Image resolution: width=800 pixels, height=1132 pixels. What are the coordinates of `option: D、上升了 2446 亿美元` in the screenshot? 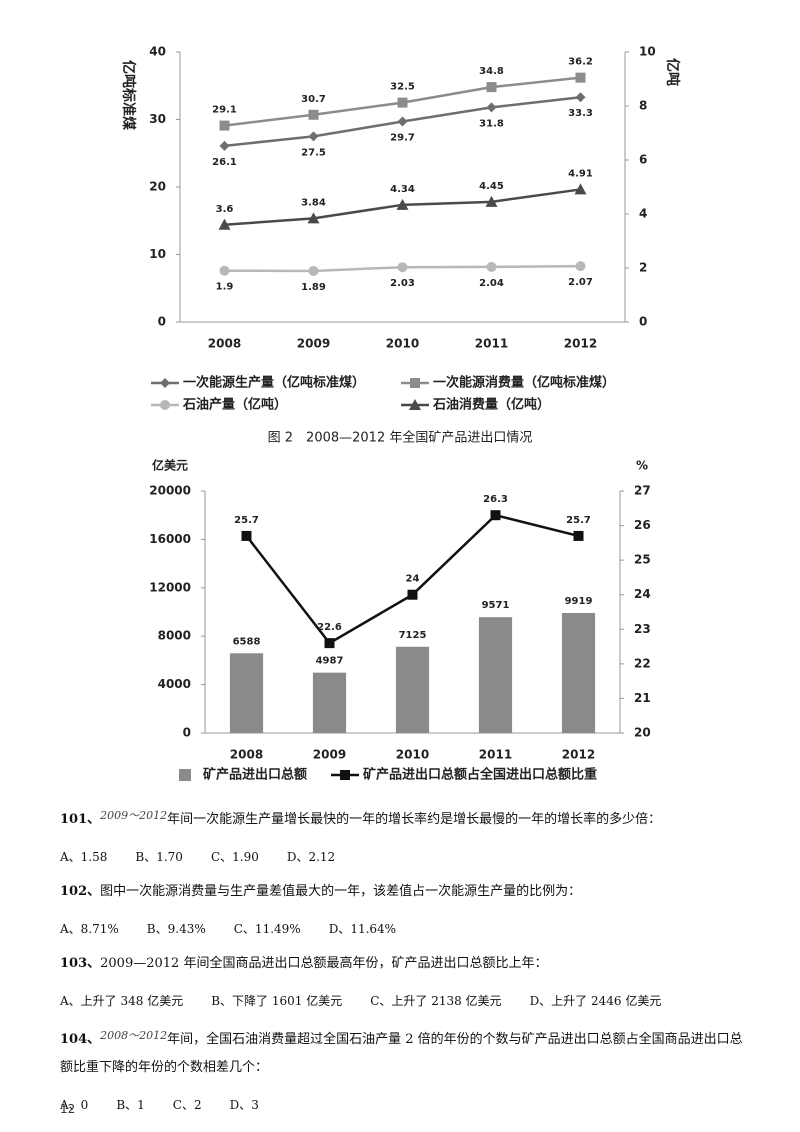 It's located at (595, 1001).